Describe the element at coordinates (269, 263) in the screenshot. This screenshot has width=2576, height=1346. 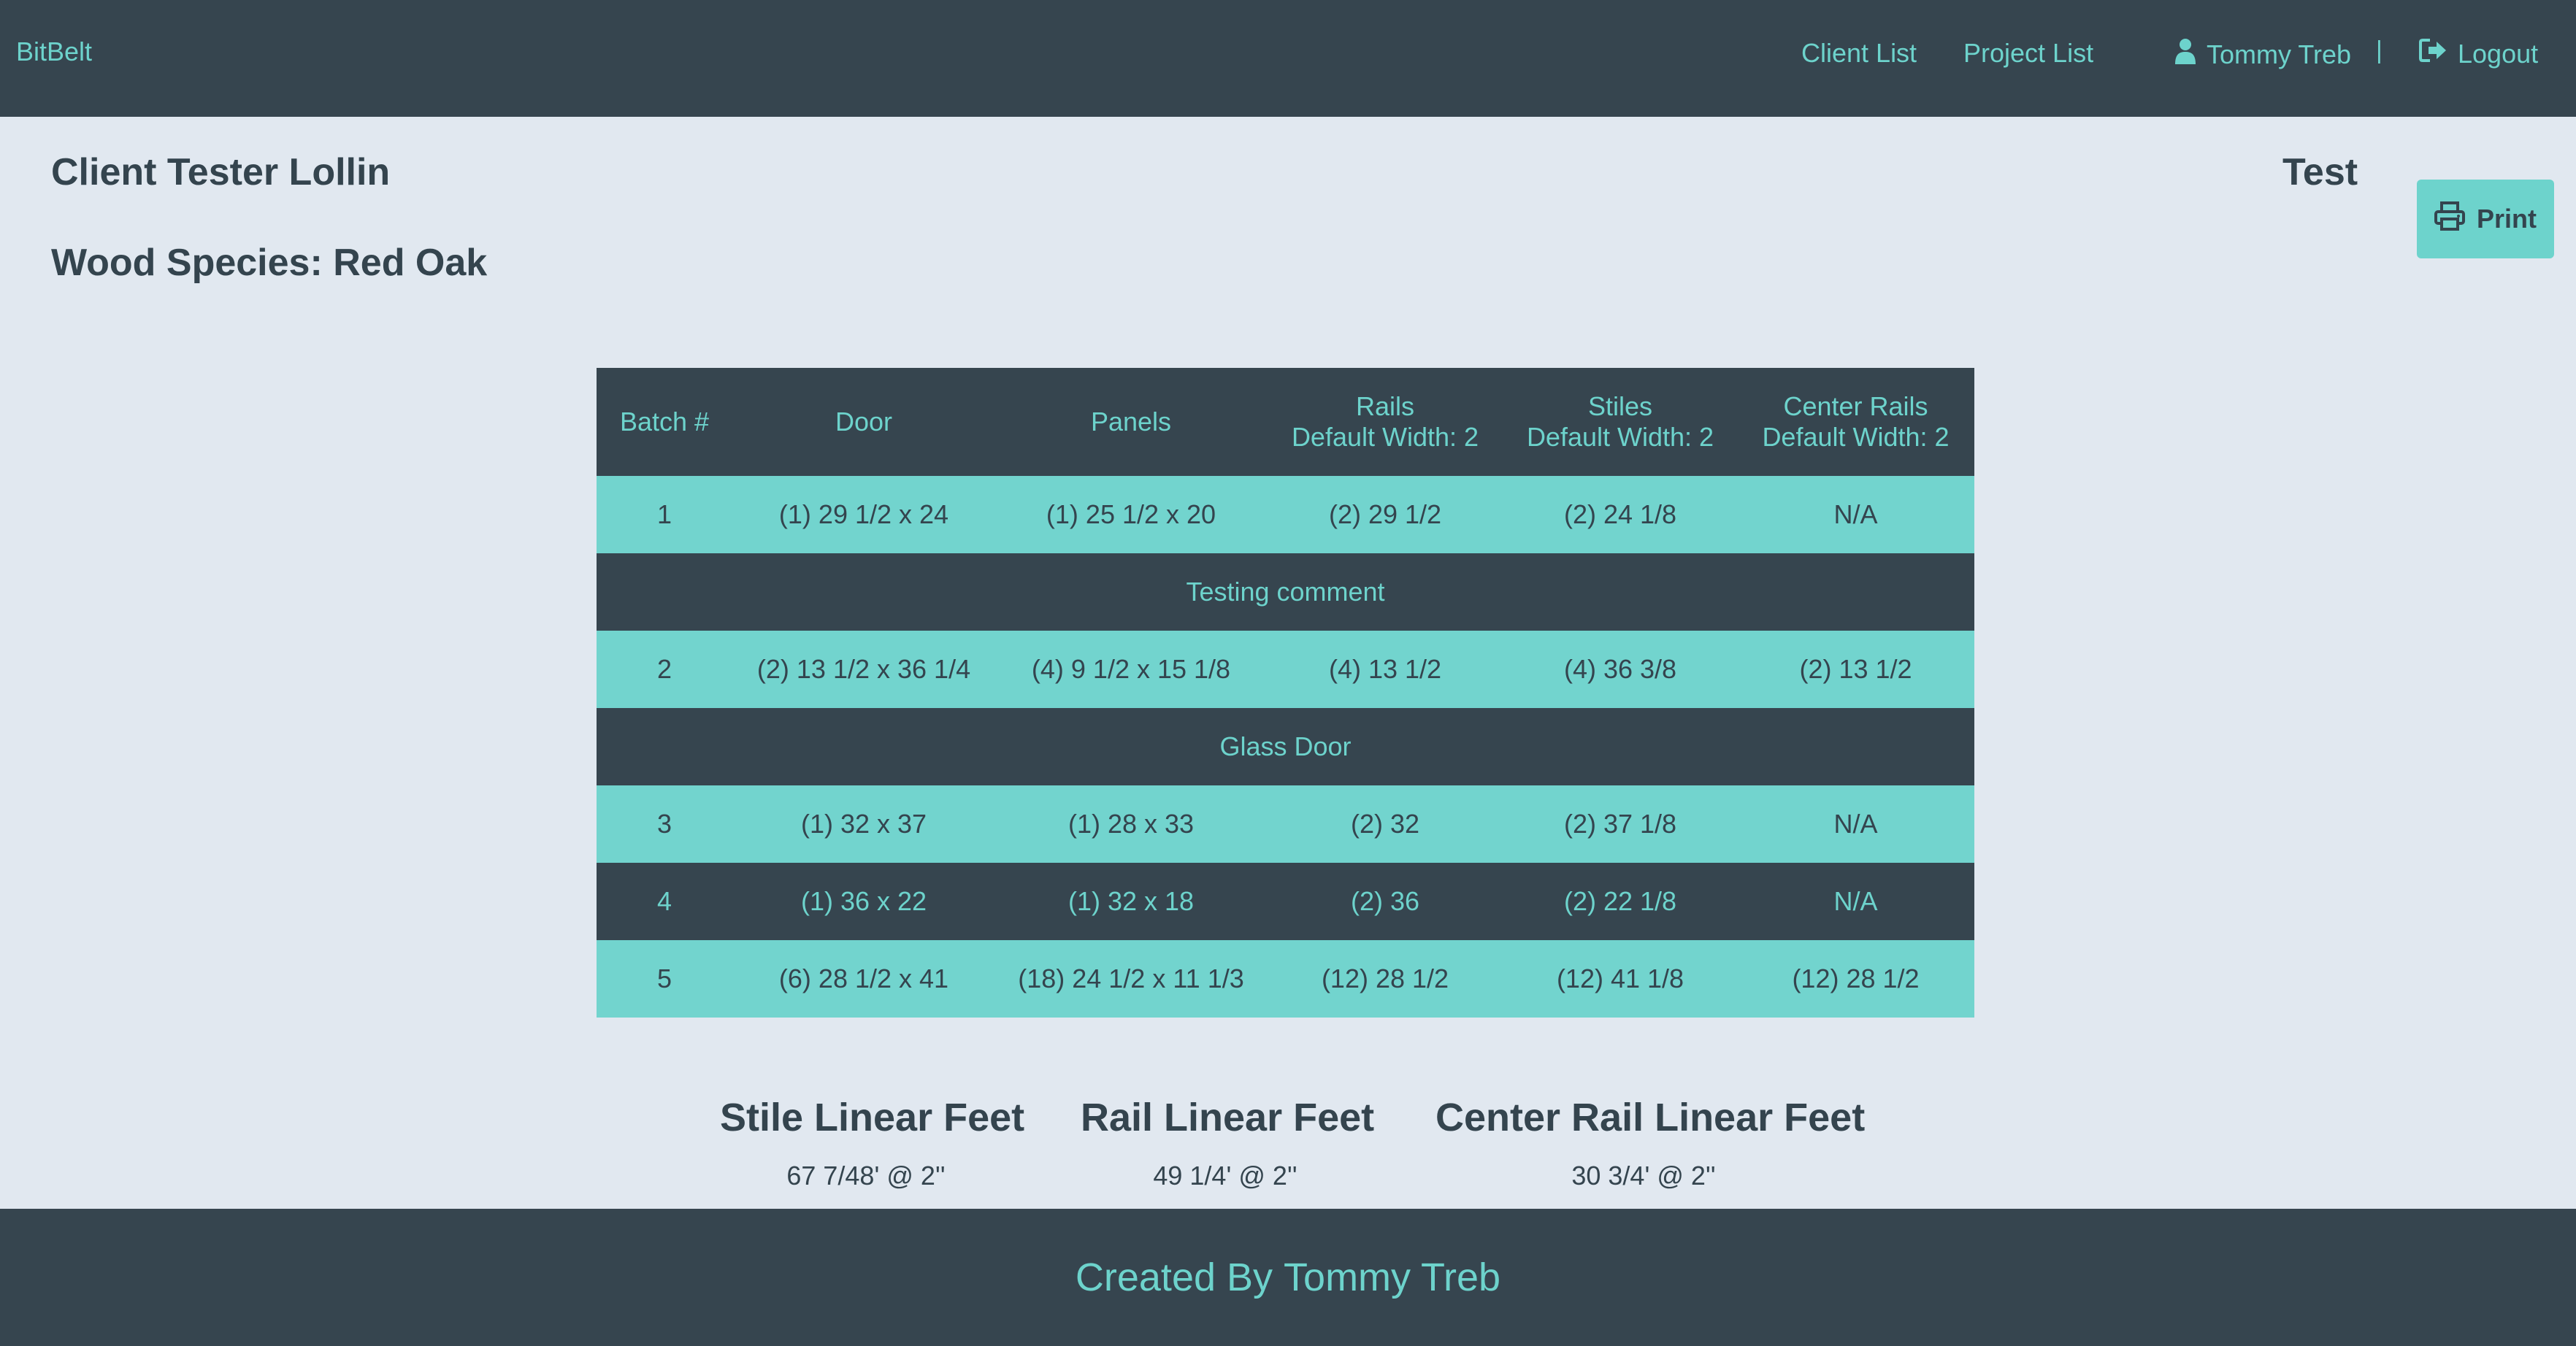
I see `wood-species-heading: Wood Species: Red Oak` at that location.